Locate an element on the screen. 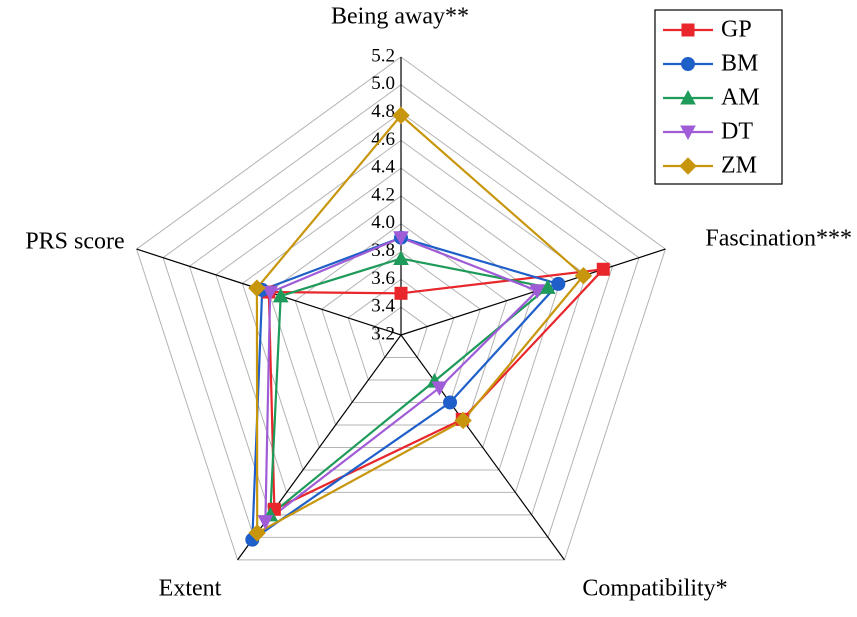 The height and width of the screenshot is (617, 857). r-tick-label: 3.6 is located at coordinates (383, 278).